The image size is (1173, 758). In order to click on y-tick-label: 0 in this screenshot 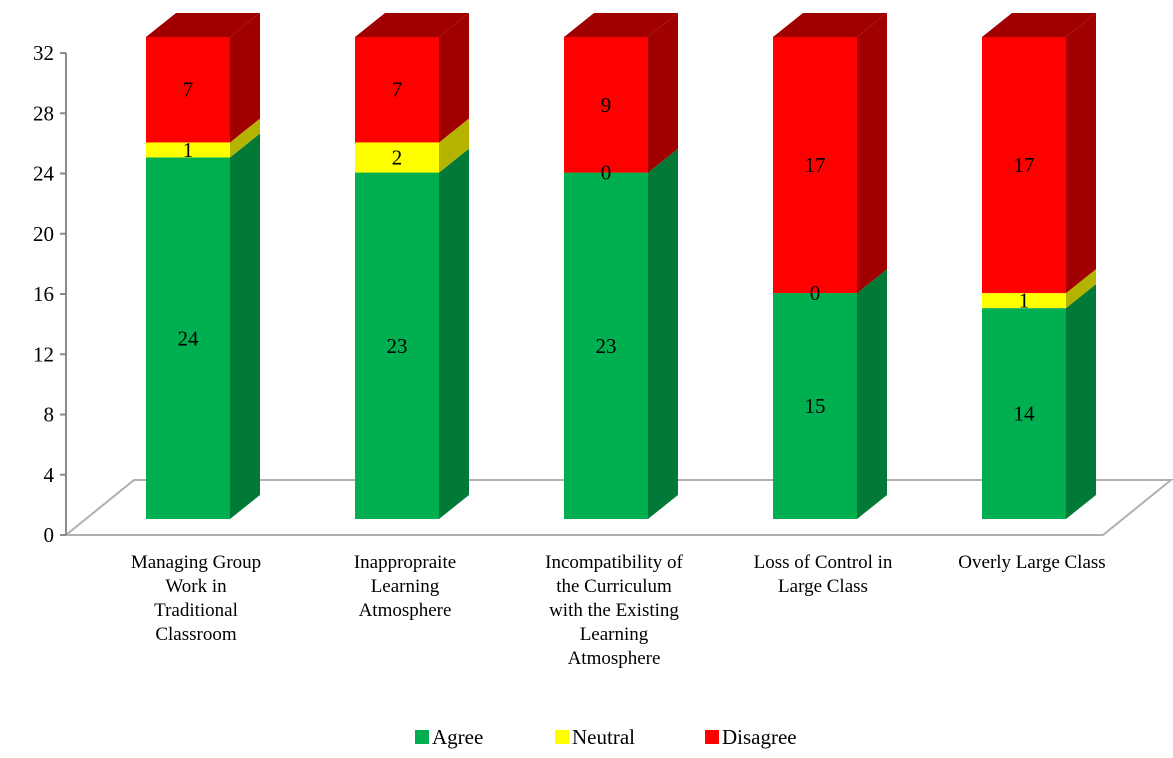, I will do `click(49, 535)`.